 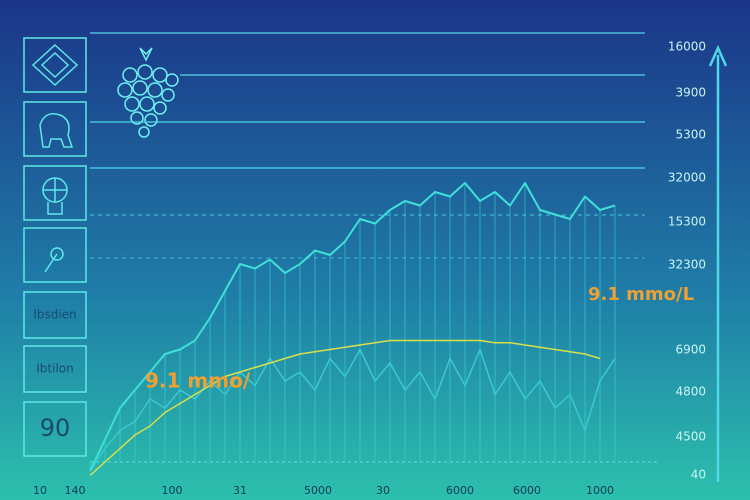 I want to click on right-label: 3900, so click(x=690, y=93).